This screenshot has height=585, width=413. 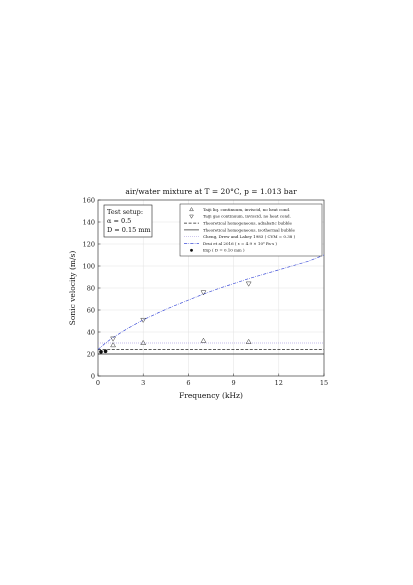 What do you see at coordinates (240, 243) in the screenshot?
I see `legend-label: Drui et al 2016 ( ε = 4.9 × 10³ Pa·s )` at bounding box center [240, 243].